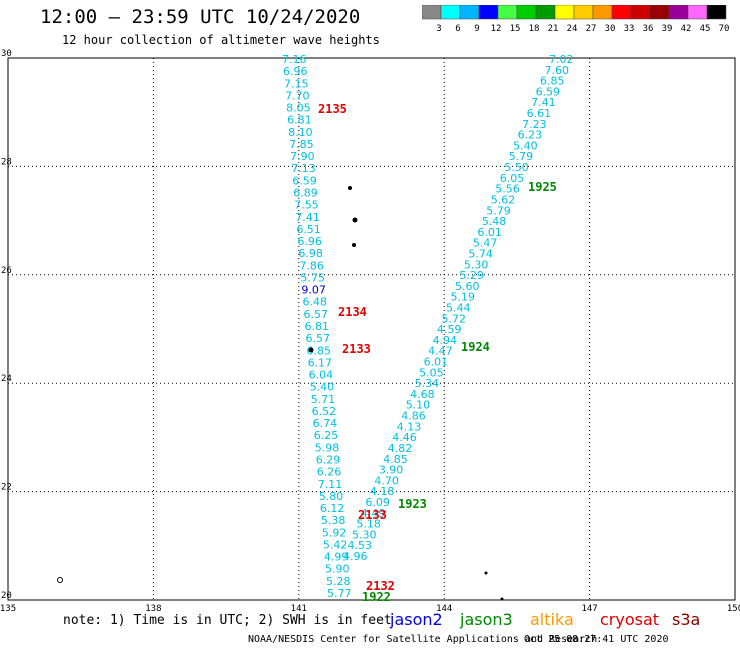  Describe the element at coordinates (557, 70) in the screenshot. I see `wave-height-value: 7.60` at that location.